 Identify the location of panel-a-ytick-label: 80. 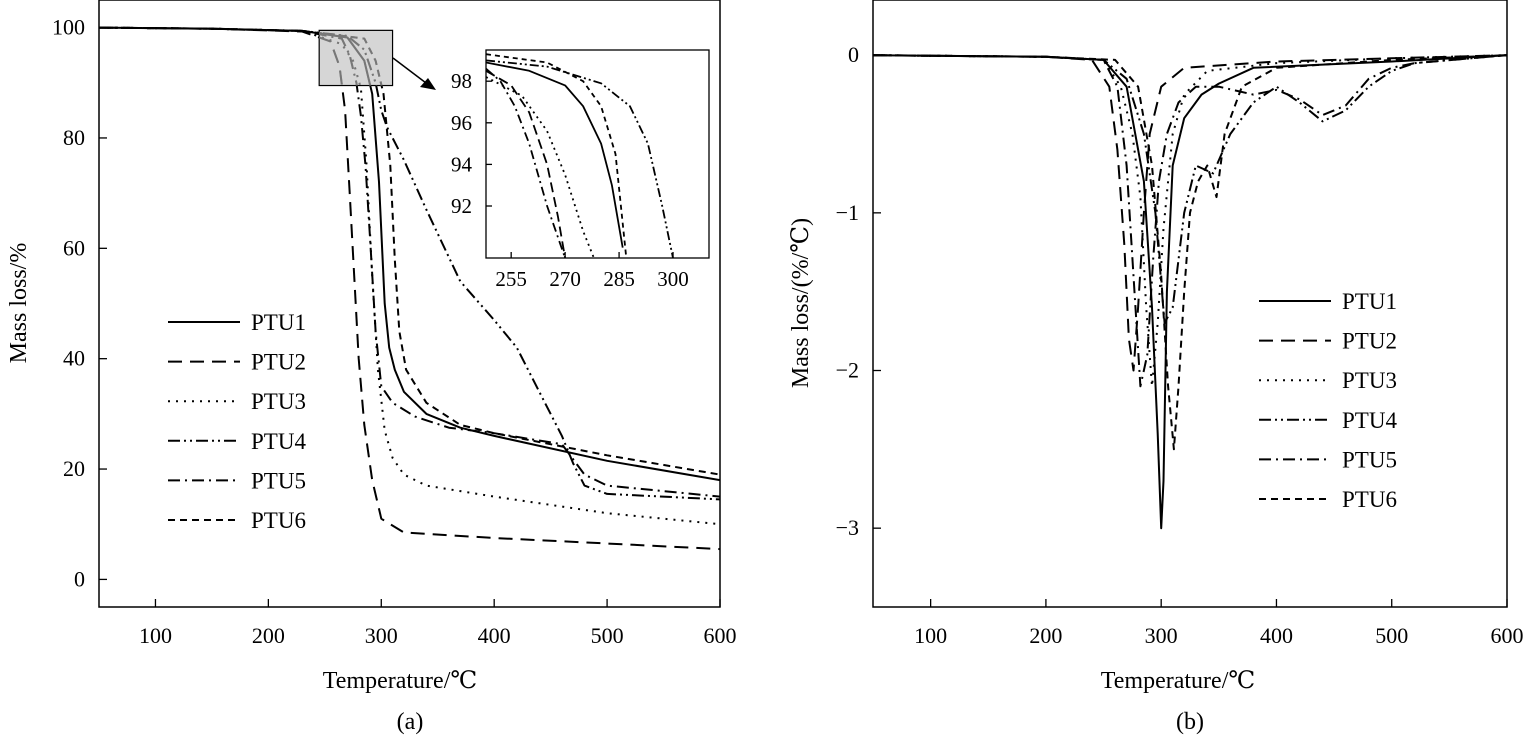
(74, 137).